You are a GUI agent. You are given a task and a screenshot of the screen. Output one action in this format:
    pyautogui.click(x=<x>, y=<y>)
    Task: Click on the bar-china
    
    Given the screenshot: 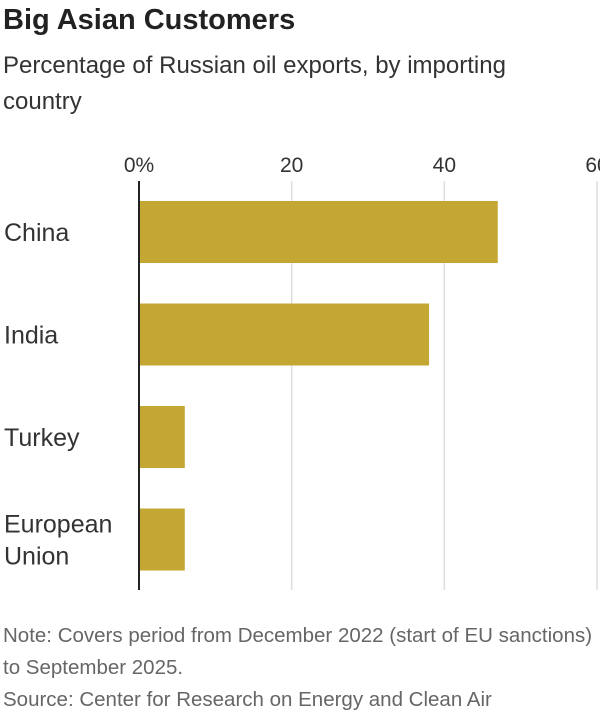 What is the action you would take?
    pyautogui.click(x=318, y=232)
    